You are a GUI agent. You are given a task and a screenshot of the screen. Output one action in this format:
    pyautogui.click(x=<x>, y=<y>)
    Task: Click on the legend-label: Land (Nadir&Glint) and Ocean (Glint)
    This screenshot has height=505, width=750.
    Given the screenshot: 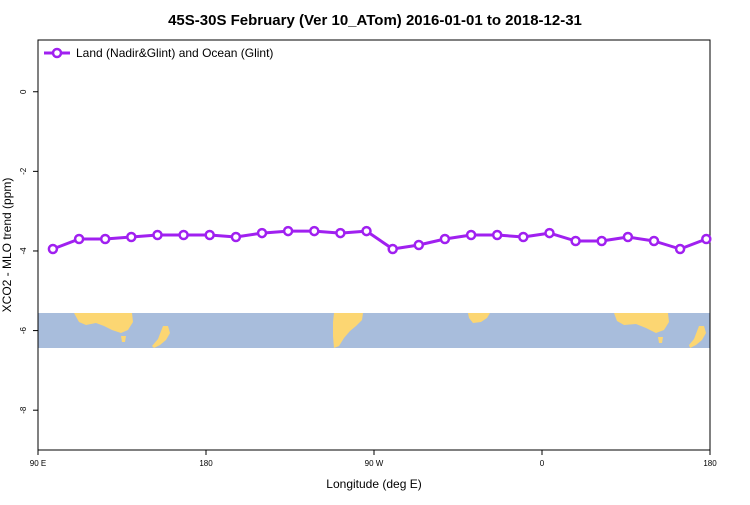 What is the action you would take?
    pyautogui.click(x=174, y=53)
    